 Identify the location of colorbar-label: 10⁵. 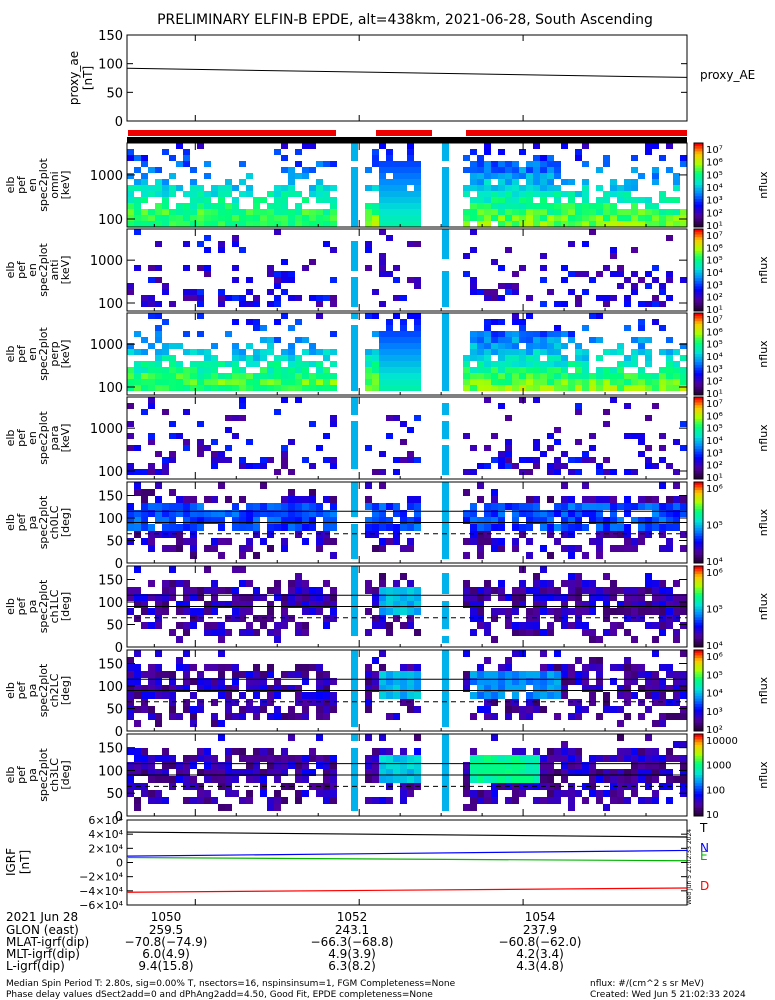
(714, 675).